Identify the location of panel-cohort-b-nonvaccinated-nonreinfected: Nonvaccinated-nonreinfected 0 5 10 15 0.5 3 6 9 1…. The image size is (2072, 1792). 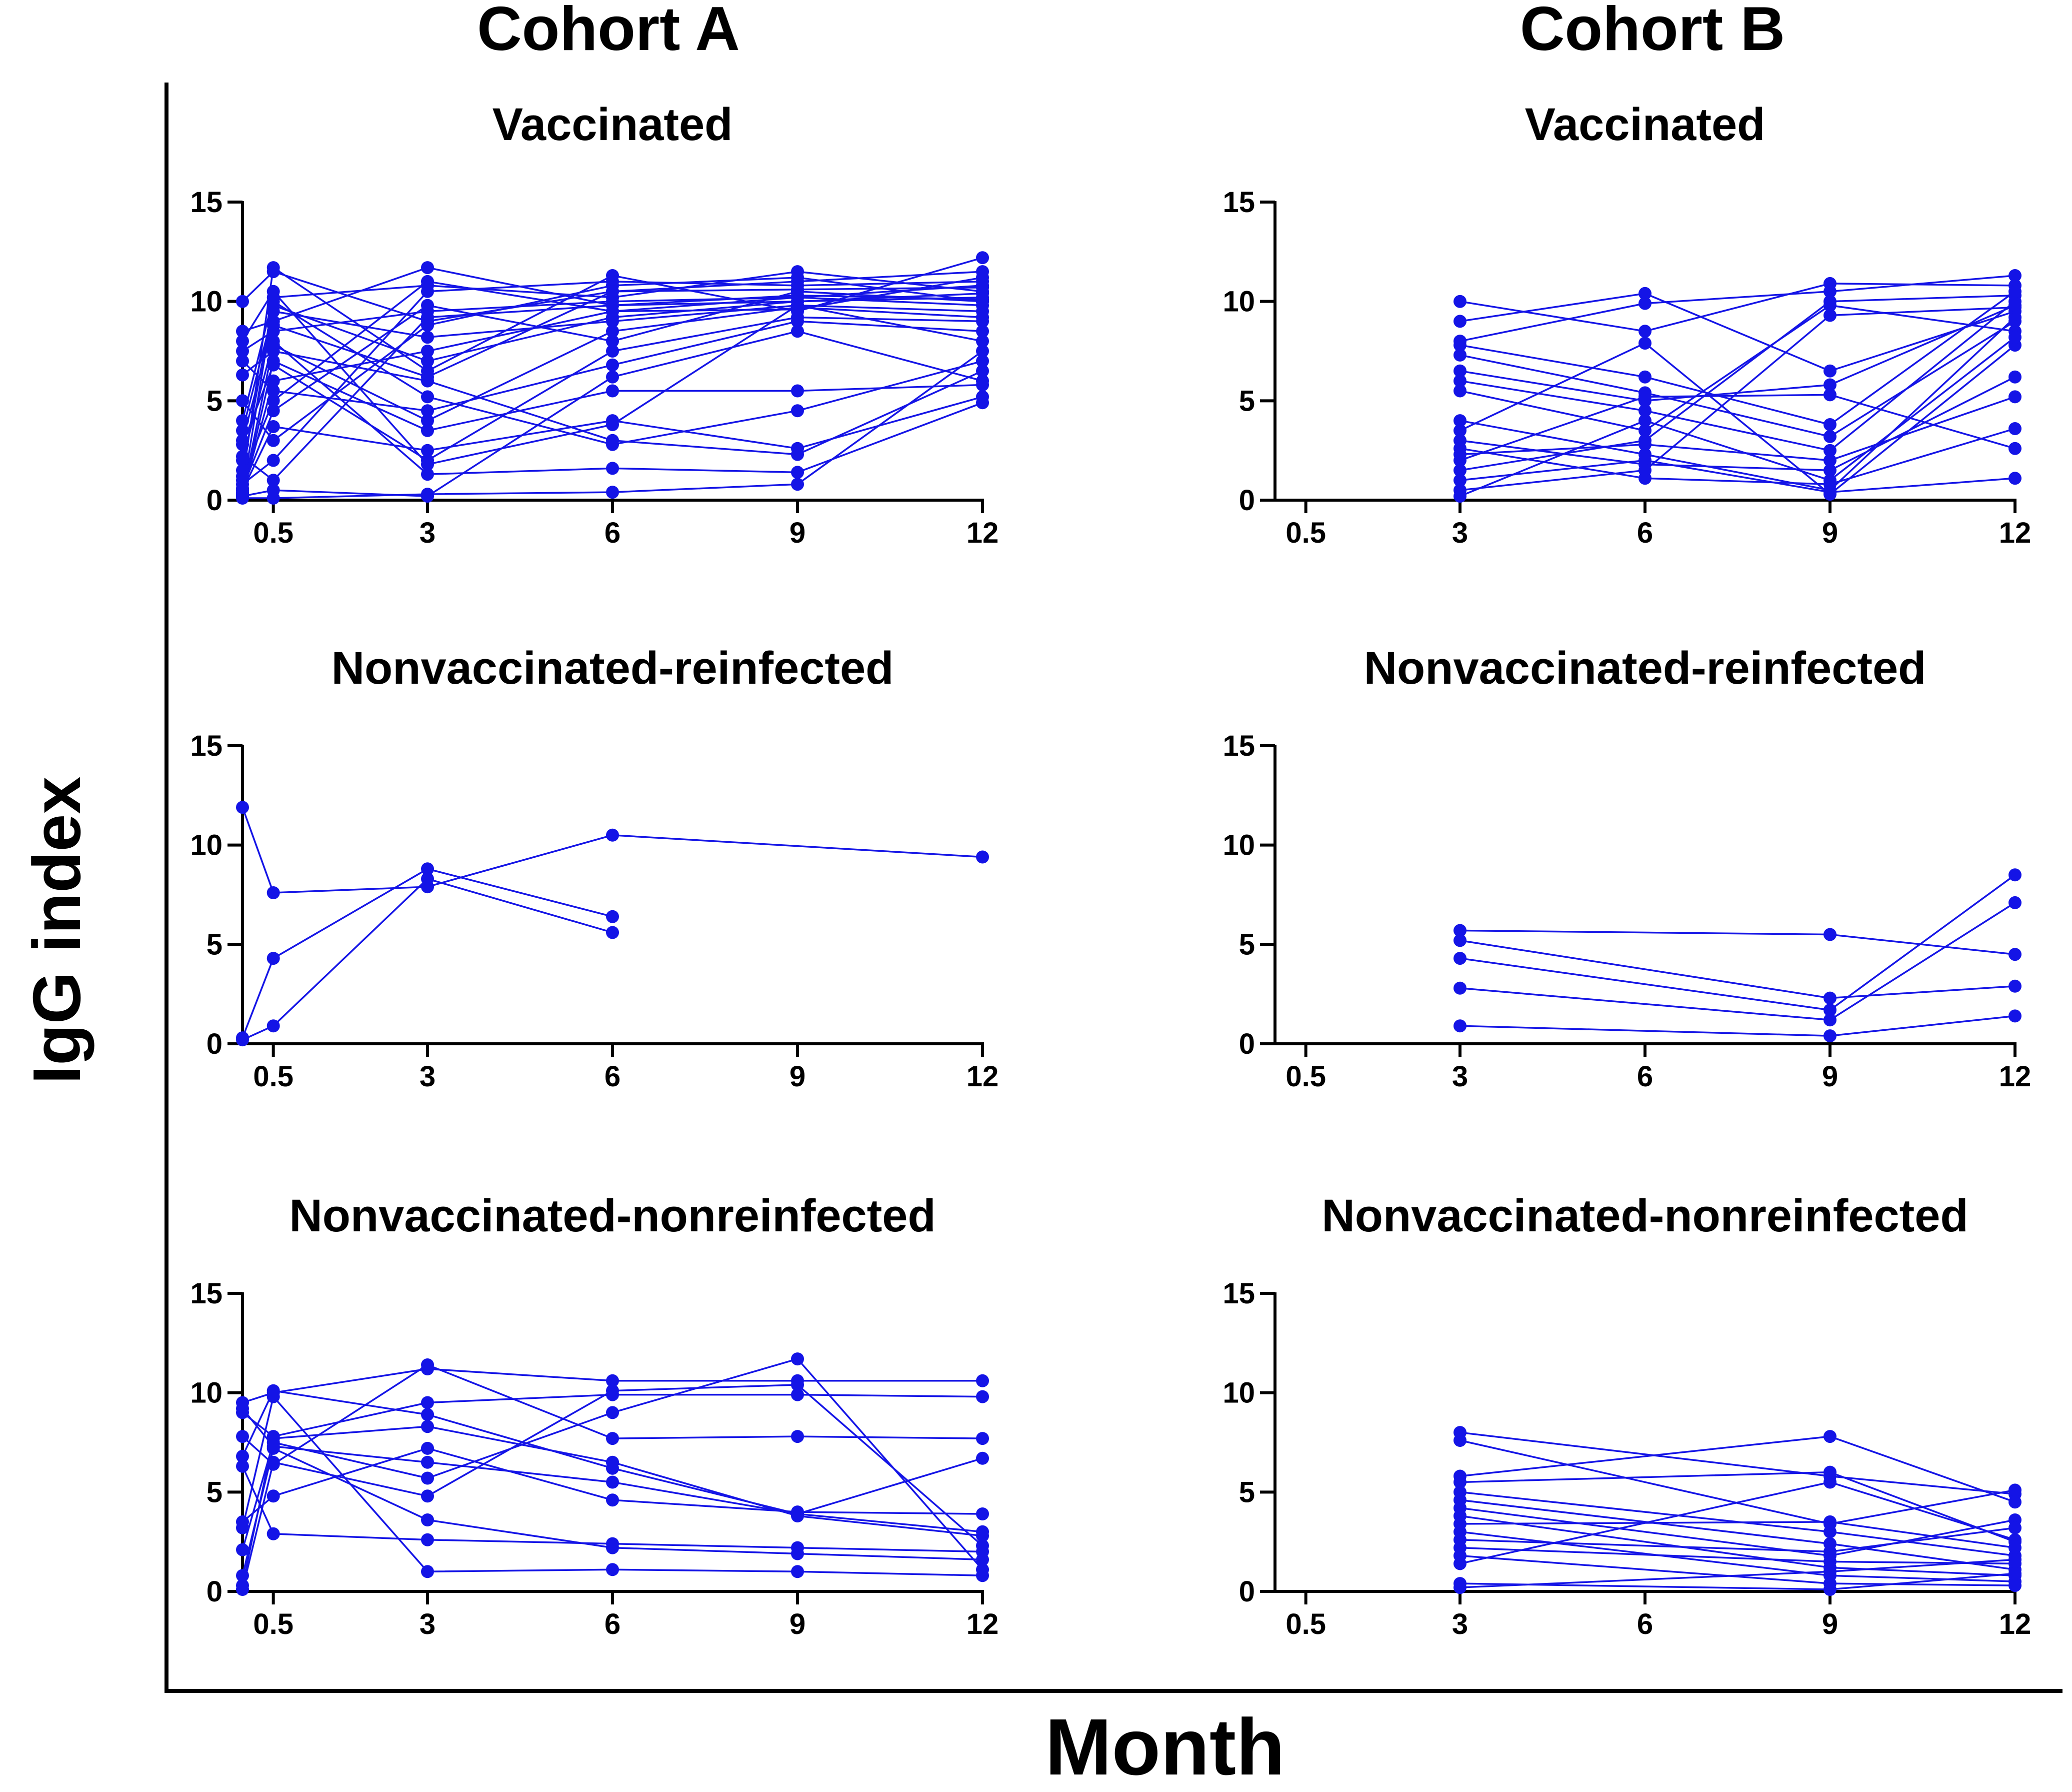
(1626, 1415).